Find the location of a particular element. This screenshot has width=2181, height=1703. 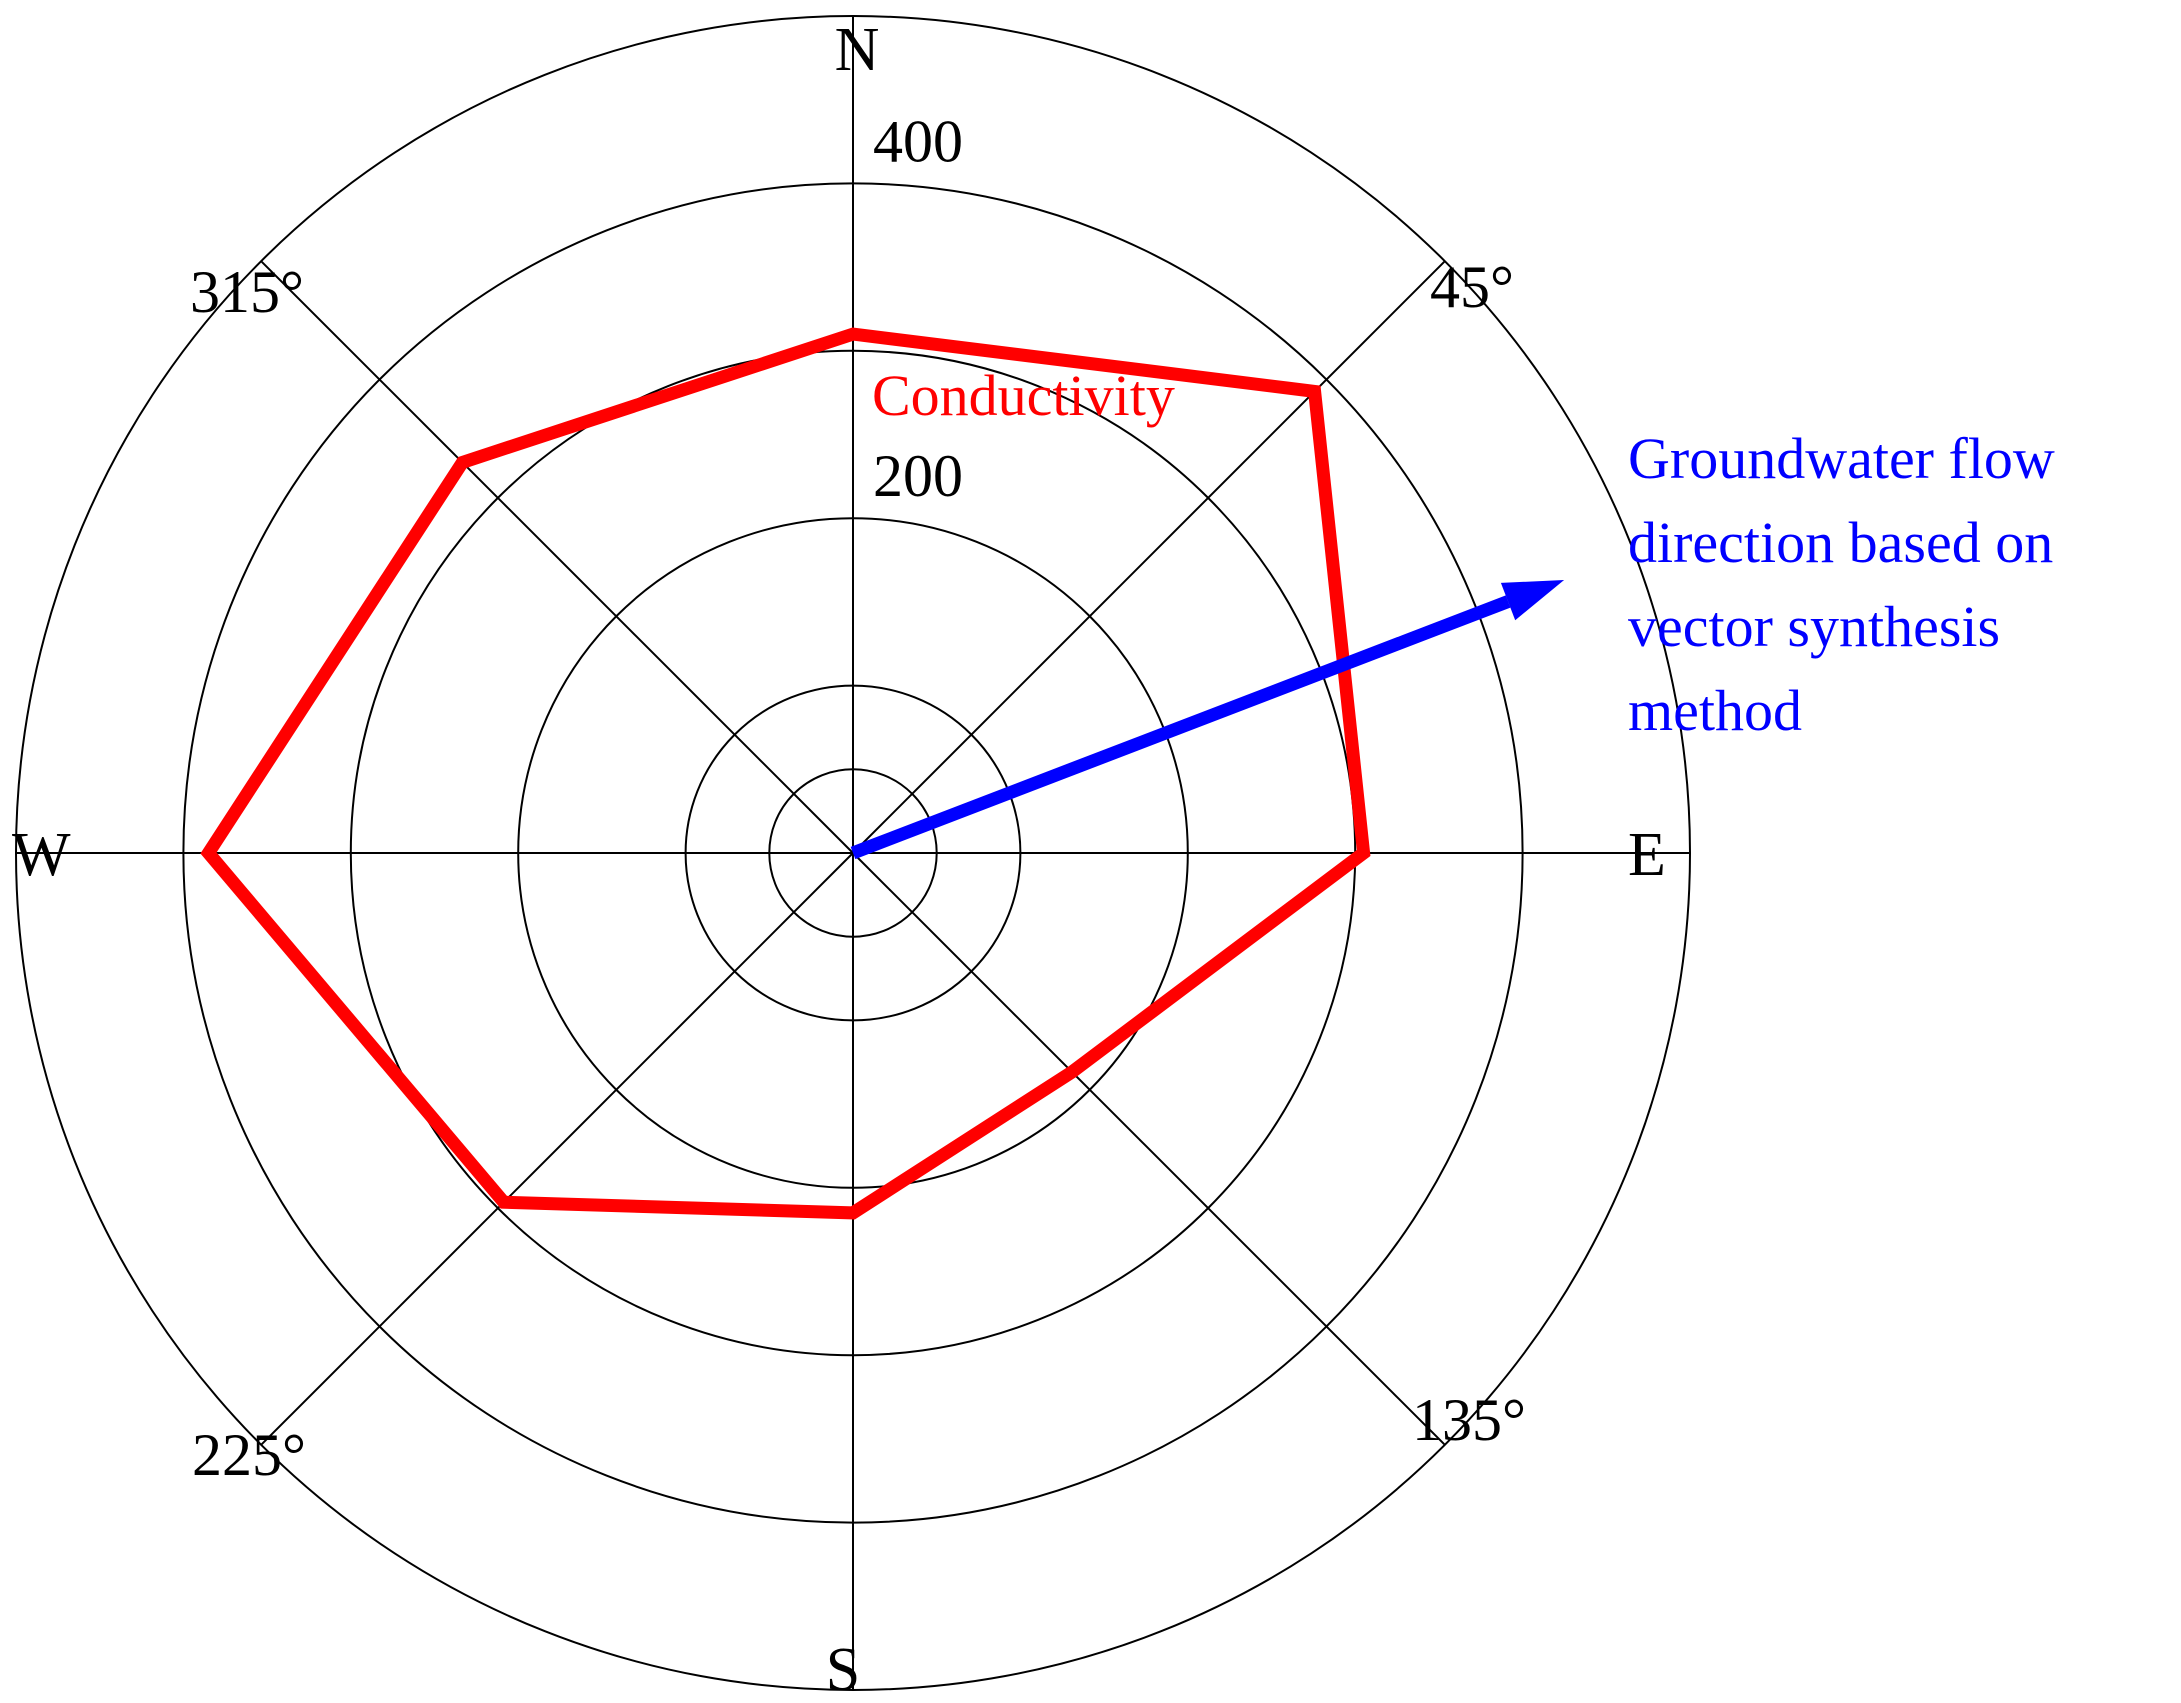

vector-shaft is located at coordinates (1180, 727).